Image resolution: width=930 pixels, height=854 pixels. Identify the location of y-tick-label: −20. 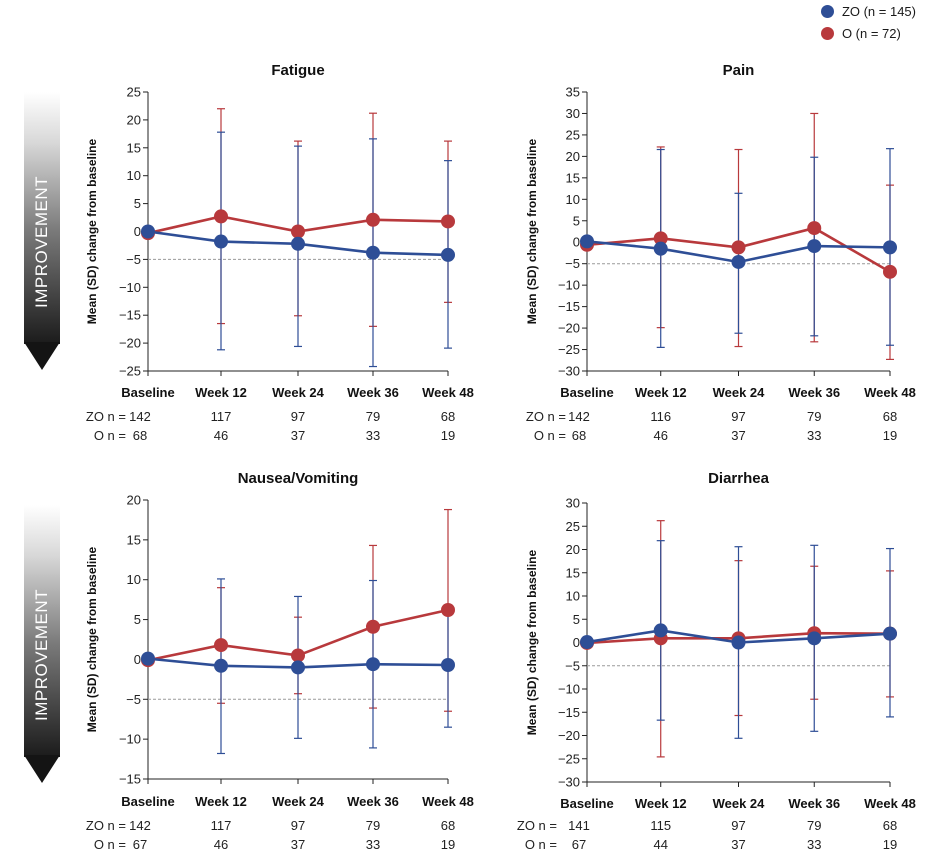
(569, 735).